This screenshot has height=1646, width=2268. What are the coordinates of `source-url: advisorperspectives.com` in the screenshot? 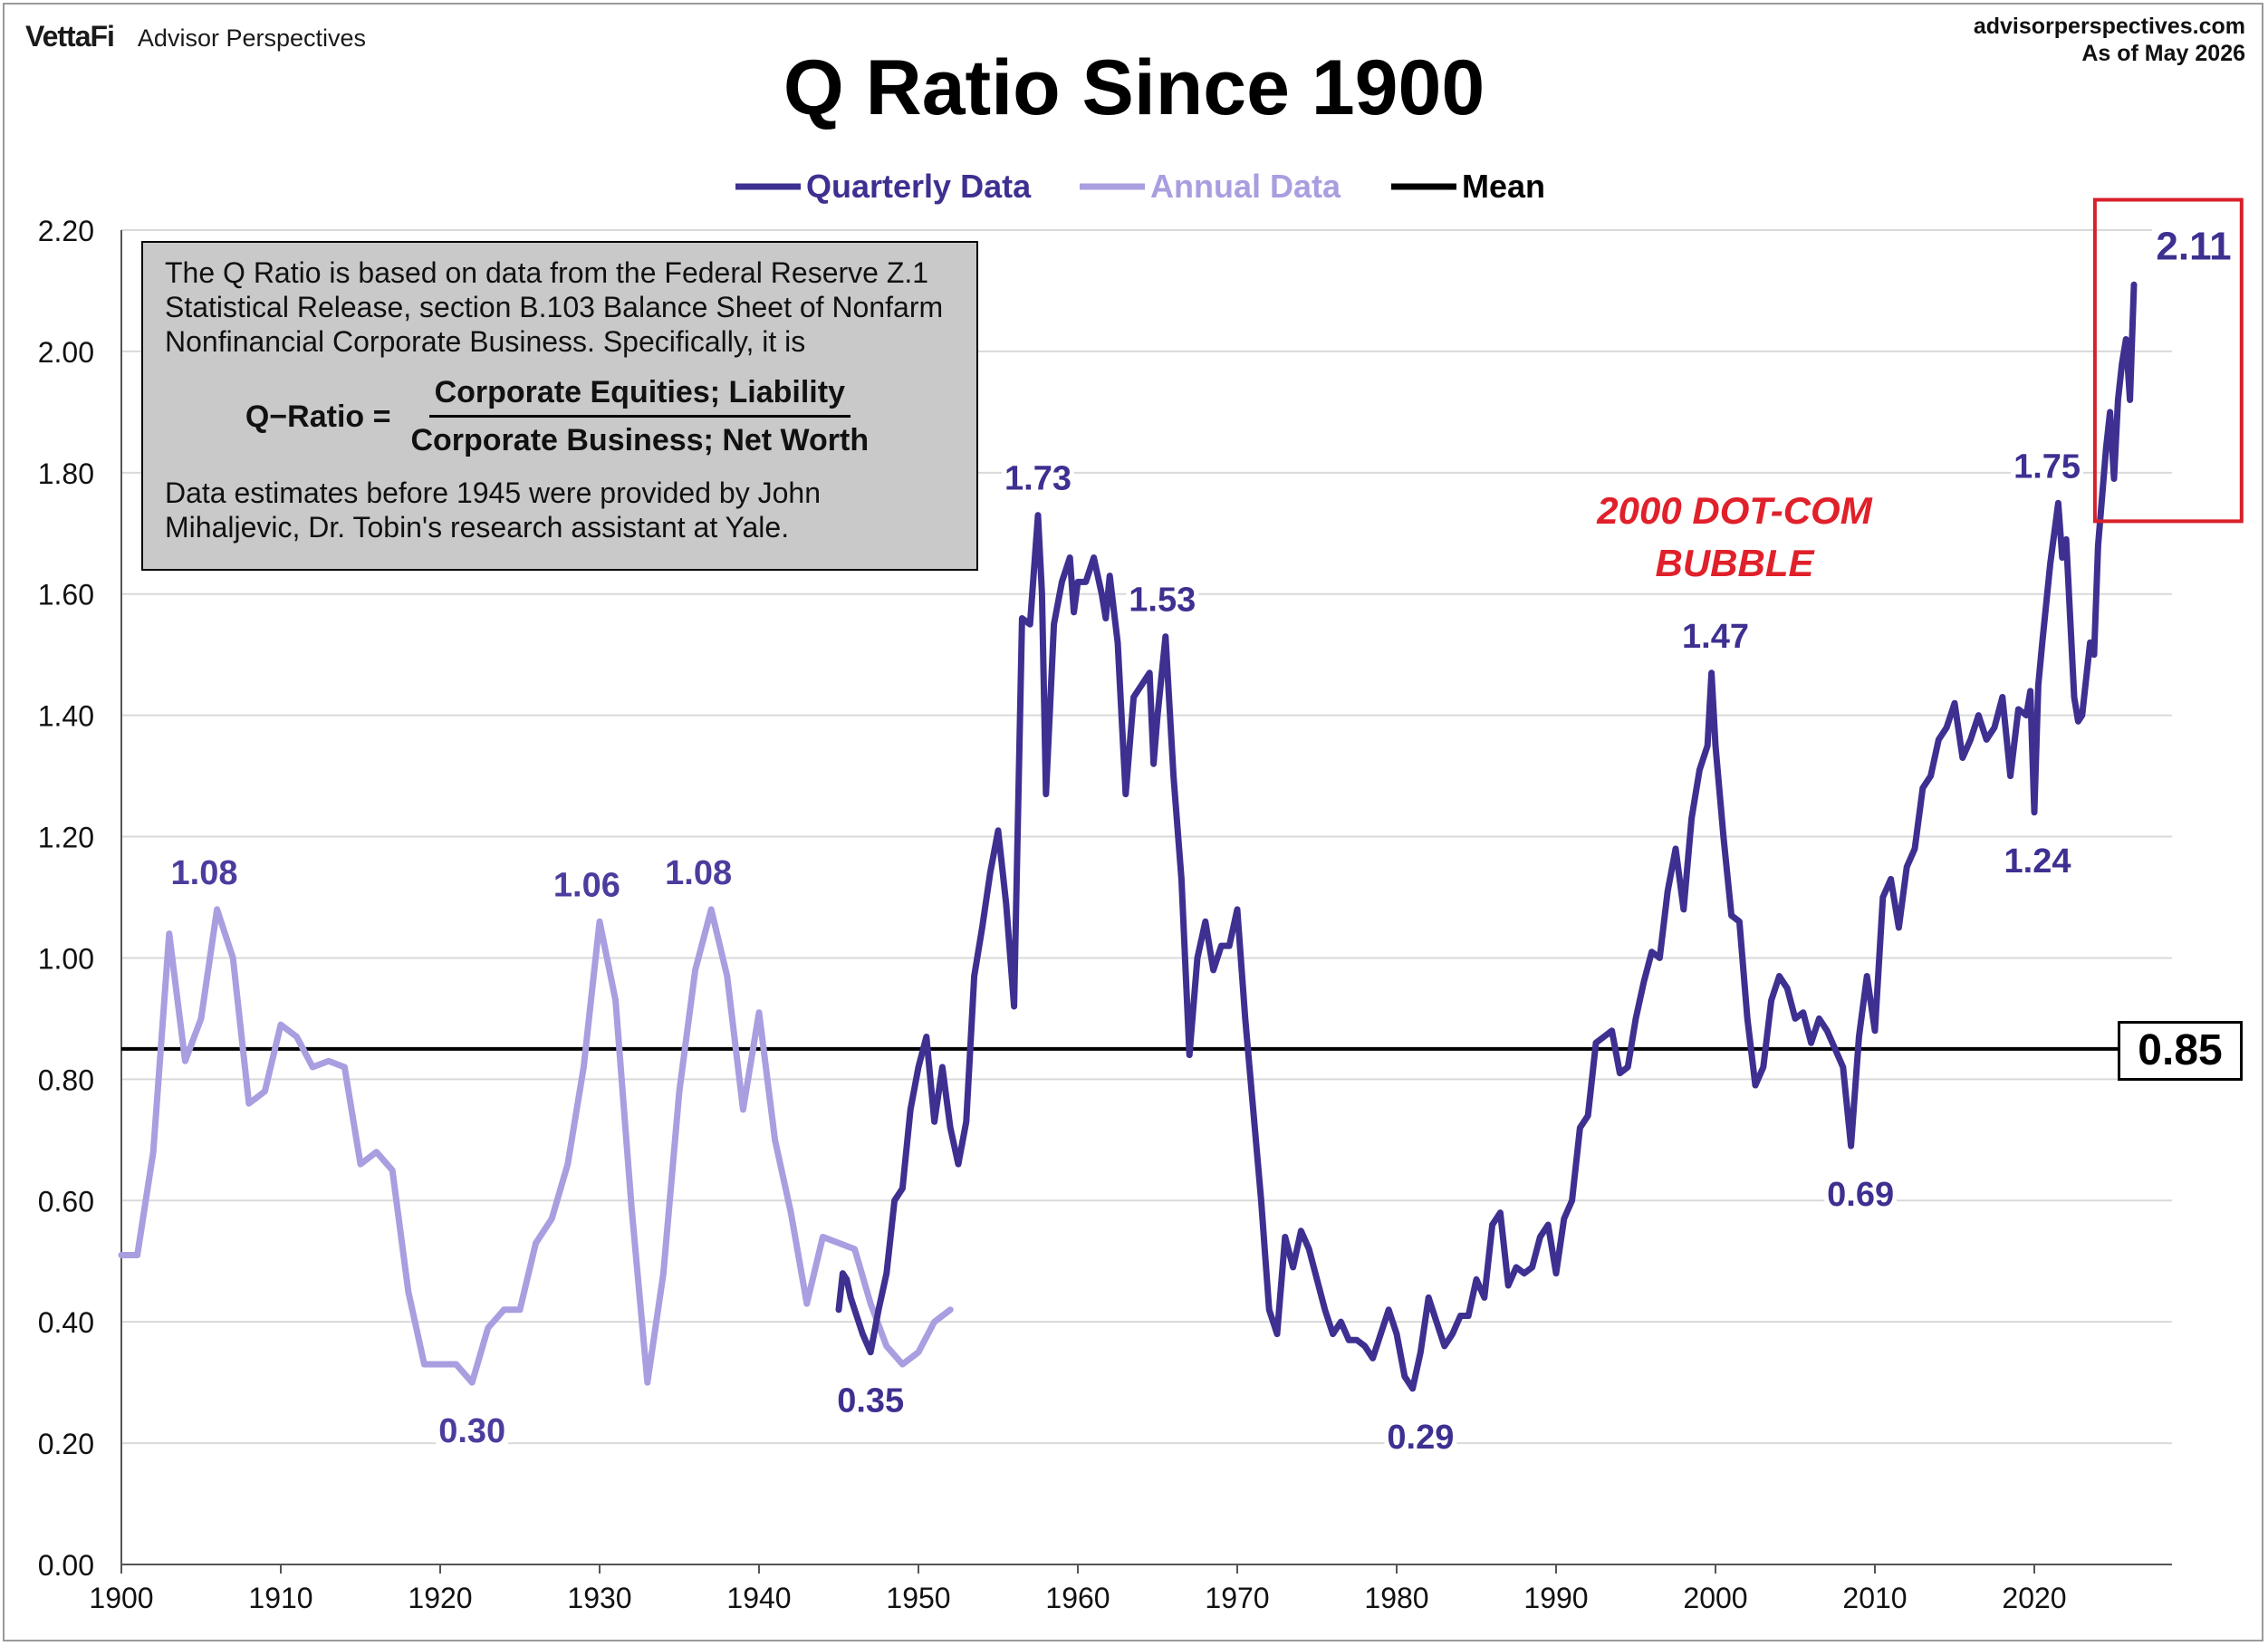 It's located at (2109, 26).